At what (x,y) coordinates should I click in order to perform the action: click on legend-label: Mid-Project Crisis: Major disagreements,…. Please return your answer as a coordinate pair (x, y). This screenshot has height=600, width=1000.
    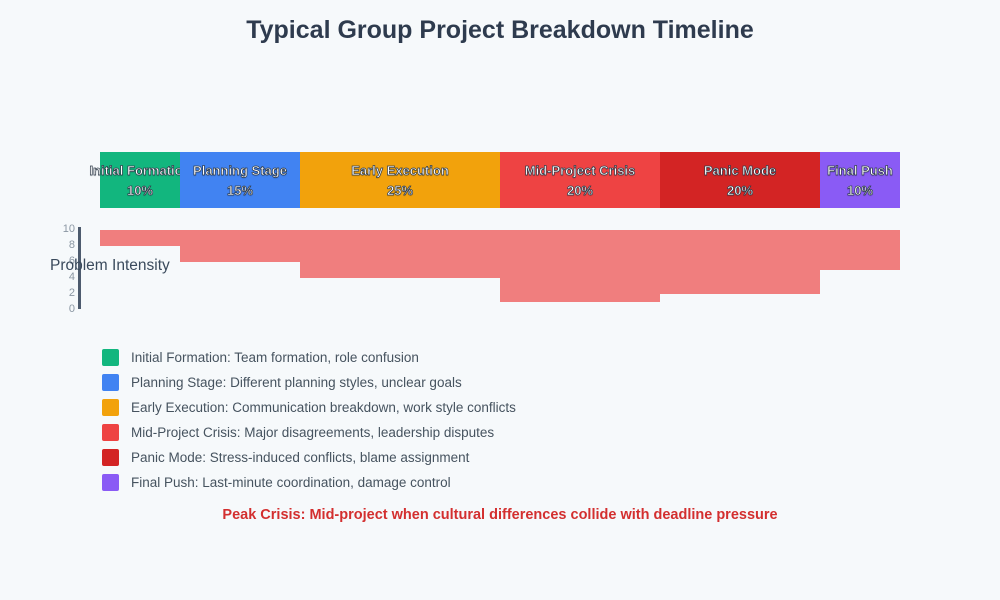
    Looking at the image, I should click on (313, 432).